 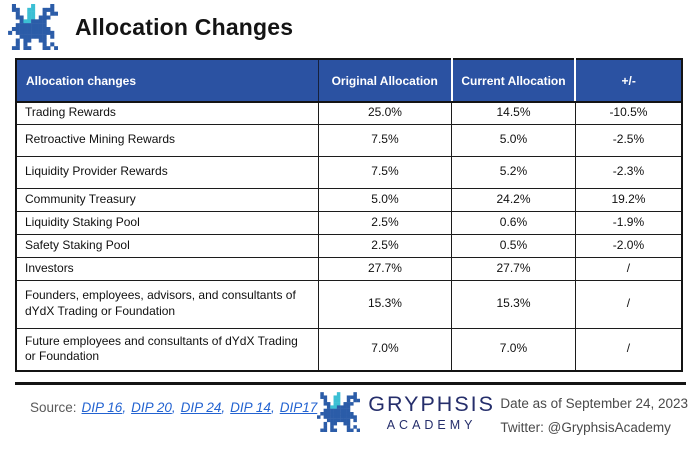 I want to click on twitter-text: Twitter: @GryphsisAcademy, so click(x=585, y=428).